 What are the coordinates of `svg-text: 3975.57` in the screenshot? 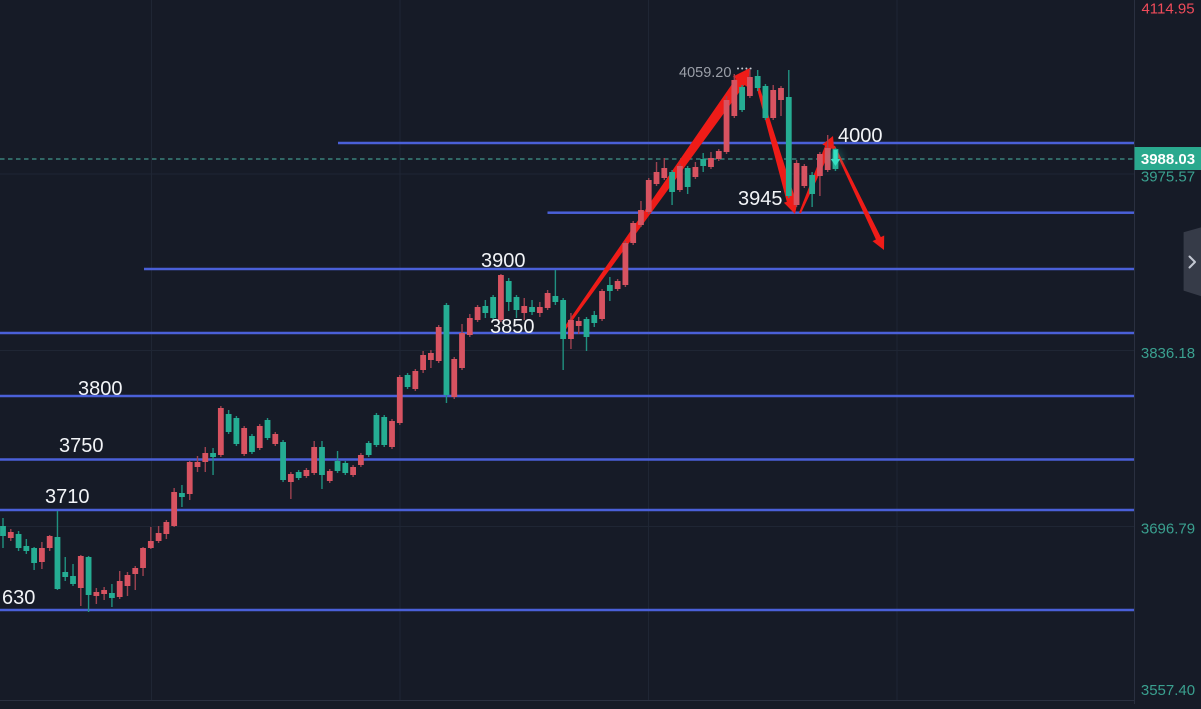 It's located at (1168, 177).